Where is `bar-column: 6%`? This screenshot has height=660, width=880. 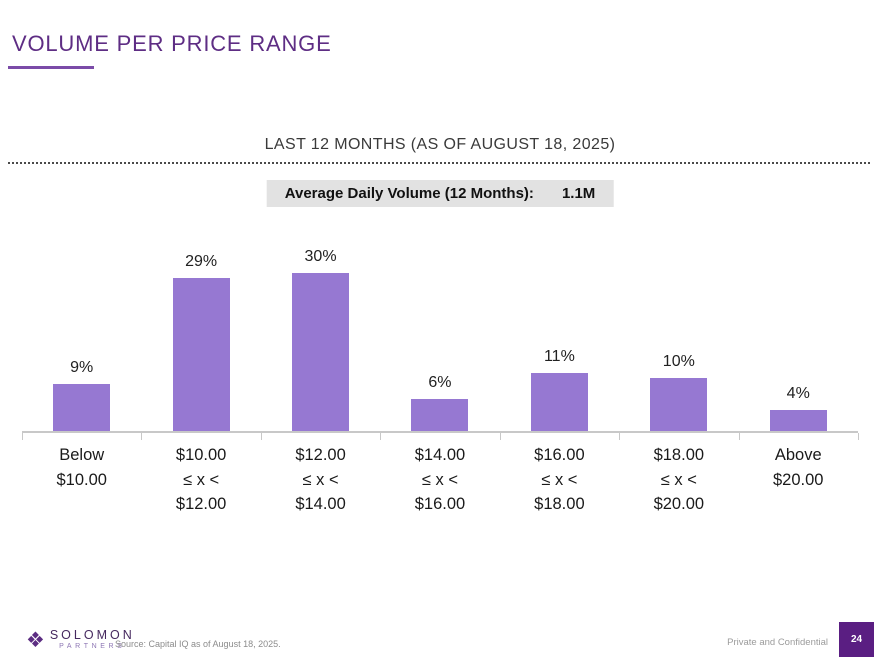
bar-column: 6% is located at coordinates (439, 337).